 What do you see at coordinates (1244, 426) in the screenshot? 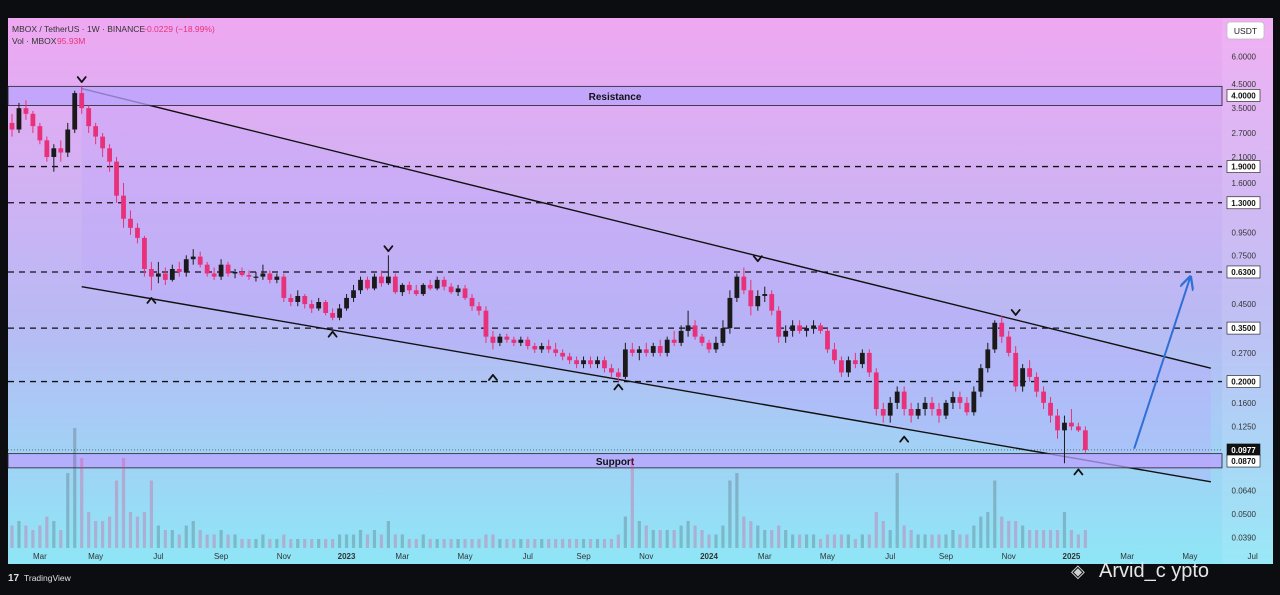
I see `price-tick-label: 0.1250` at bounding box center [1244, 426].